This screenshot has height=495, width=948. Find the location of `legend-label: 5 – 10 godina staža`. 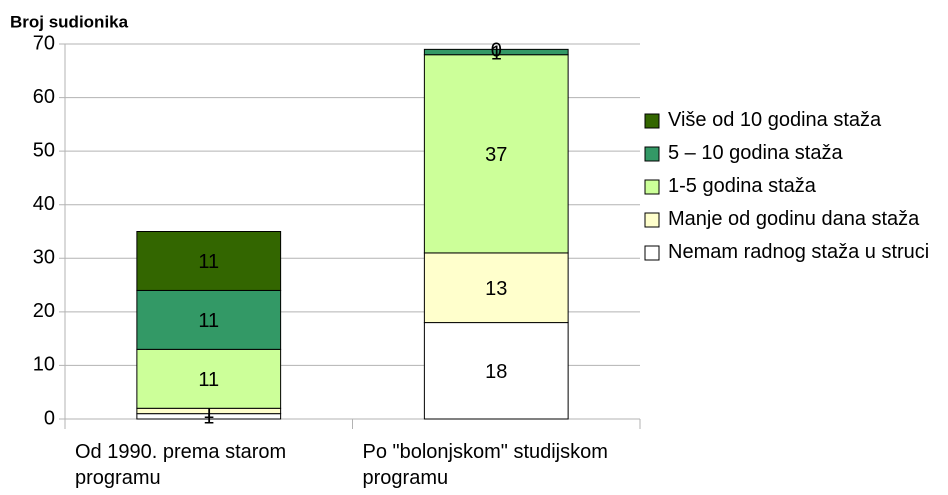

legend-label: 5 – 10 godina staža is located at coordinates (755, 153).